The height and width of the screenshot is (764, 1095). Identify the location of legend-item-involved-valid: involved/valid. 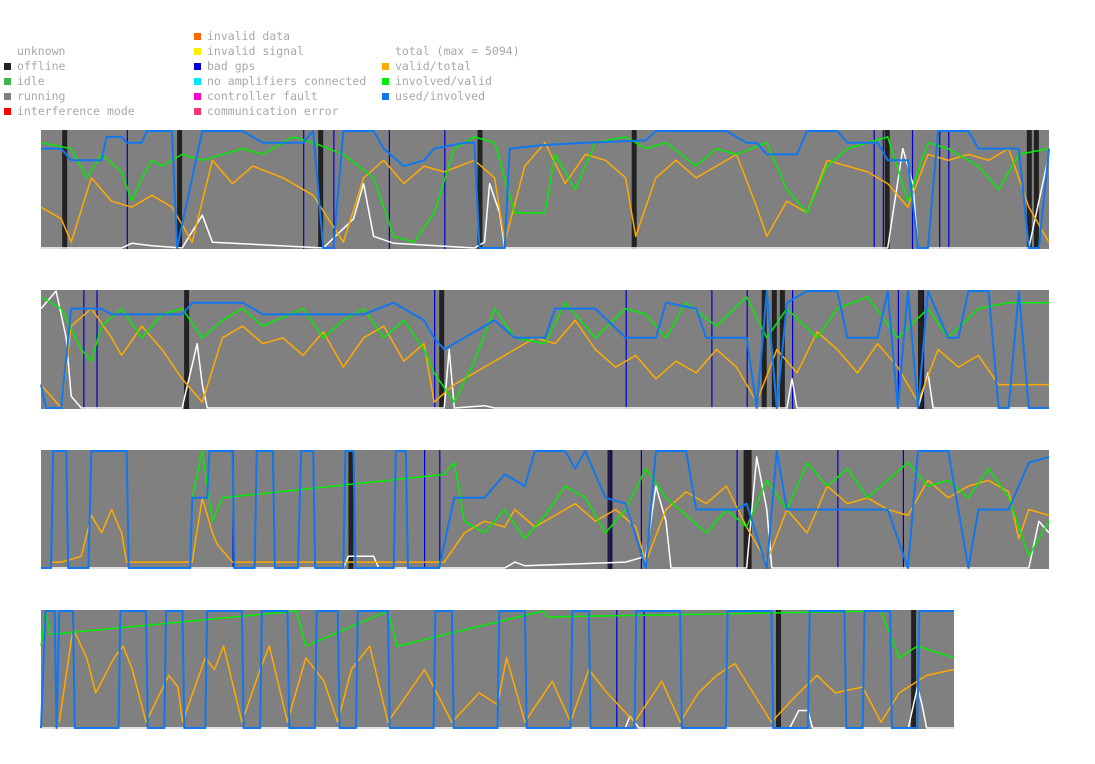
(451, 81).